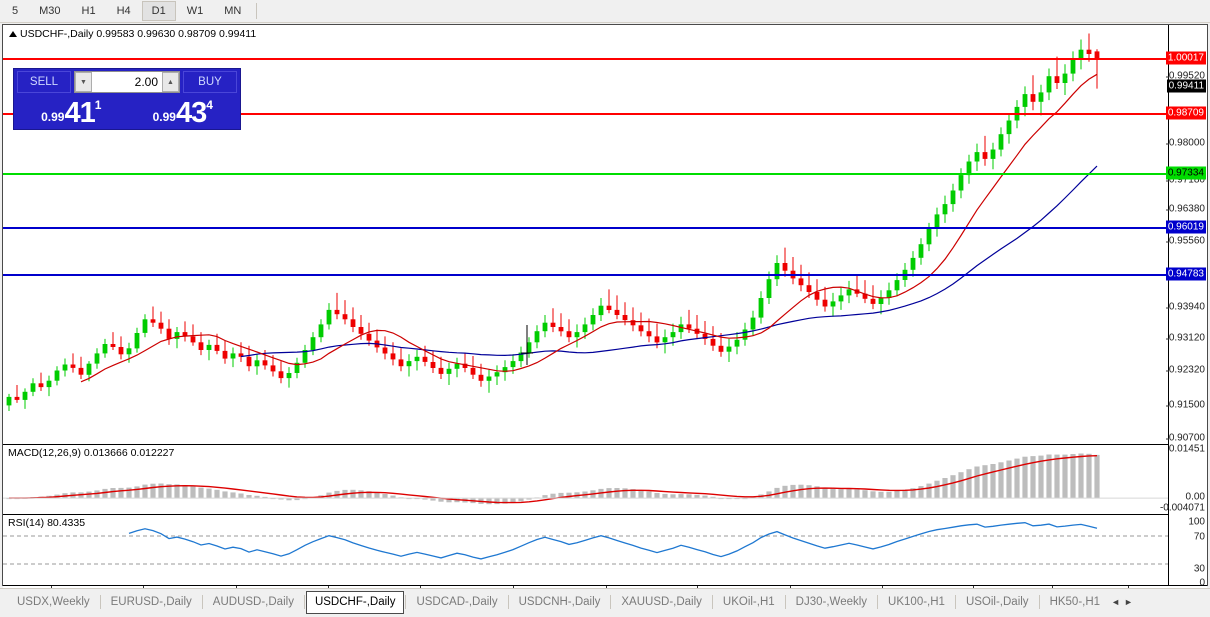 Image resolution: width=1210 pixels, height=617 pixels. What do you see at coordinates (1182, 508) in the screenshot?
I see `macd-tick-label: -0.004071` at bounding box center [1182, 508].